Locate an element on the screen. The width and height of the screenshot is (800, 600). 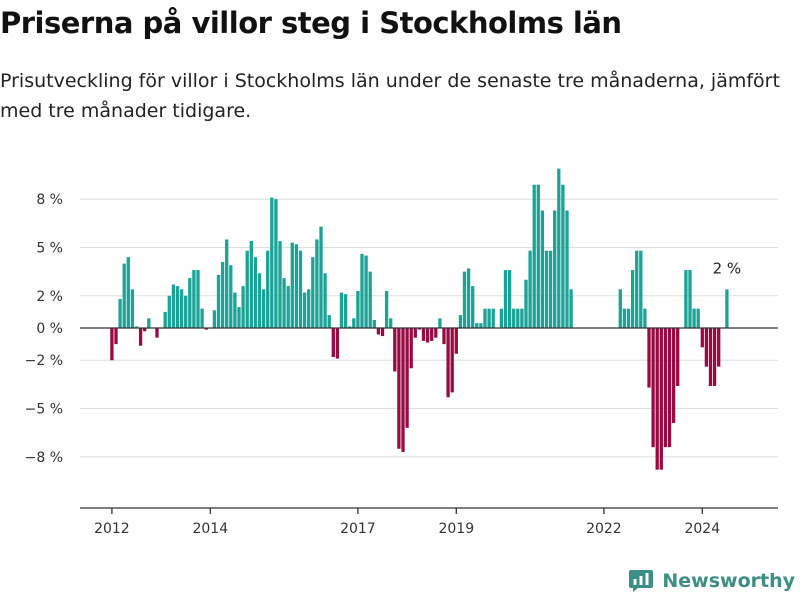
y-tick-label: 2 % is located at coordinates (49, 297).